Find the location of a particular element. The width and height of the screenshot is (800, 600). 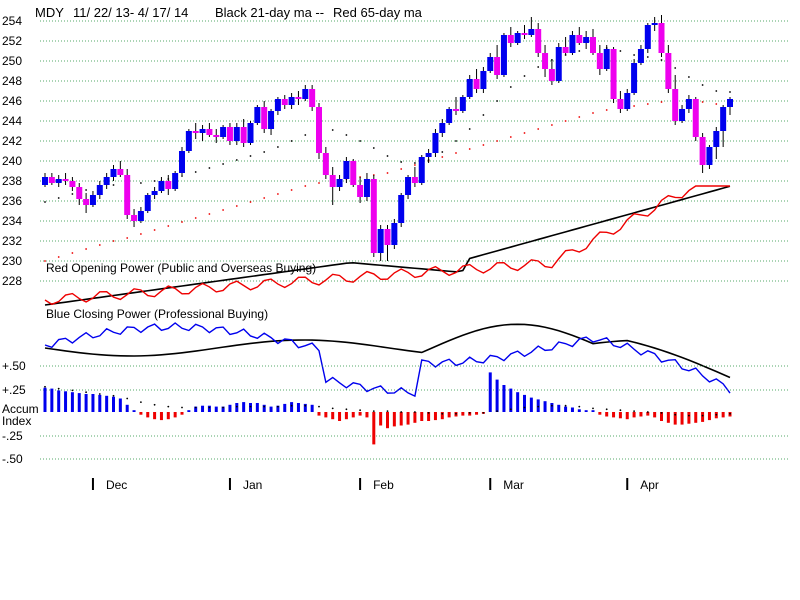

month-label: Dec is located at coordinates (116, 485).